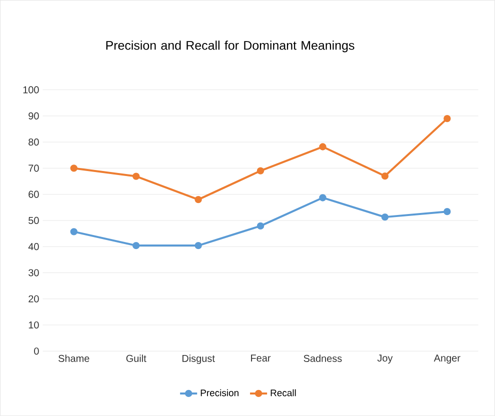 The width and height of the screenshot is (495, 416). What do you see at coordinates (33, 168) in the screenshot?
I see `y-tick-label: 70` at bounding box center [33, 168].